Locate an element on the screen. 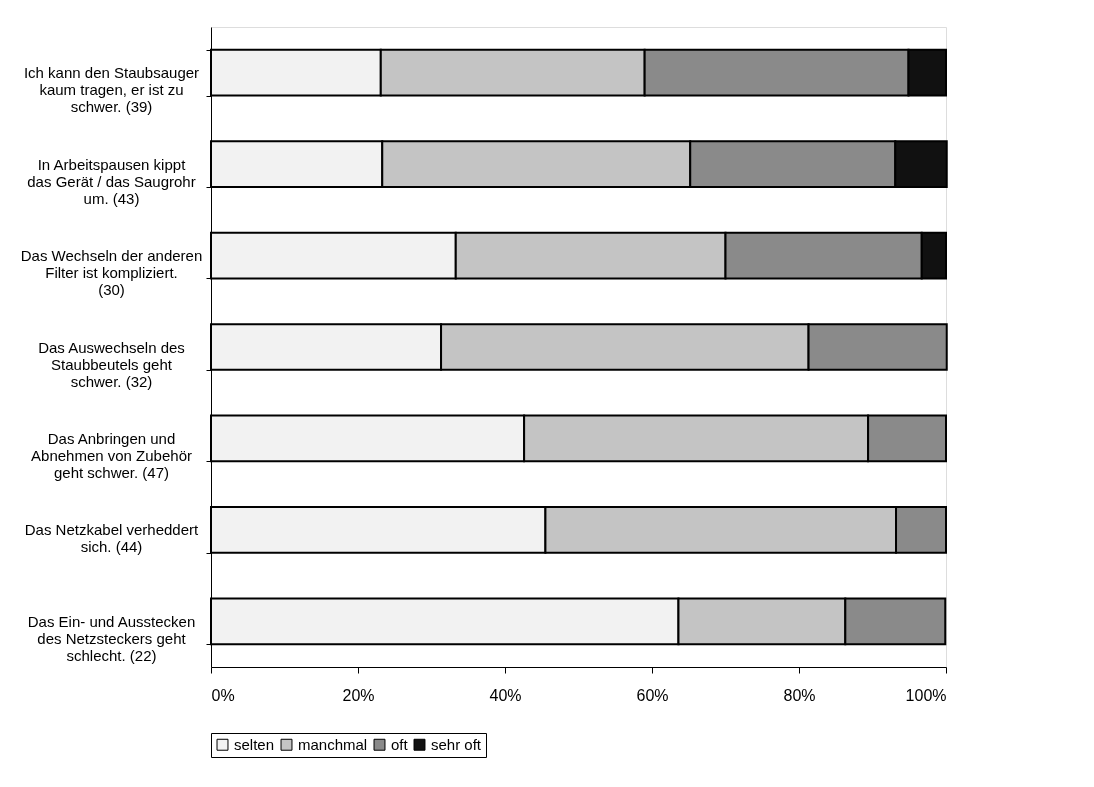 The width and height of the screenshot is (1094, 787). y-tick-label: Das Netzkabel verheddert sich. (44) is located at coordinates (112, 538).